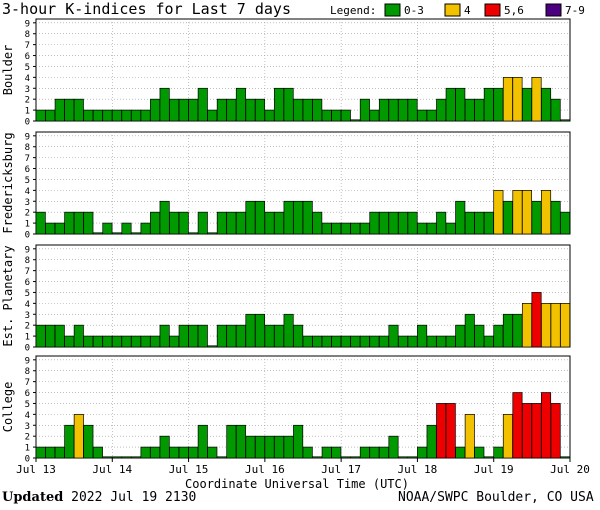 This screenshot has width=600, height=510. What do you see at coordinates (27, 394) in the screenshot?
I see `y-tick-label: 6` at bounding box center [27, 394].